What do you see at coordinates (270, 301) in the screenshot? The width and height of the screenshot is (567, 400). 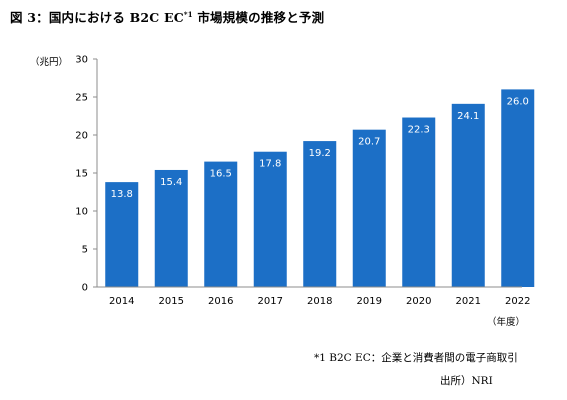 I see `x-tick-label-2017: 2017` at bounding box center [270, 301].